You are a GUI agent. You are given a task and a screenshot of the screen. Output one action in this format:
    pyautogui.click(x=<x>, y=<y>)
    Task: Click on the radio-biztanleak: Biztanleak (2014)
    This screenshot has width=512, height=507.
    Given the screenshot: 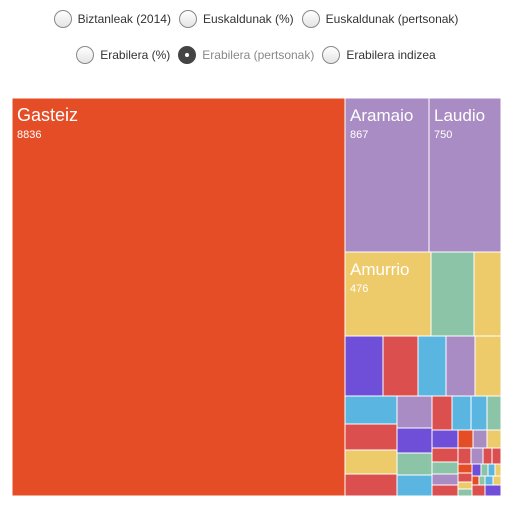 What is the action you would take?
    pyautogui.click(x=112, y=19)
    